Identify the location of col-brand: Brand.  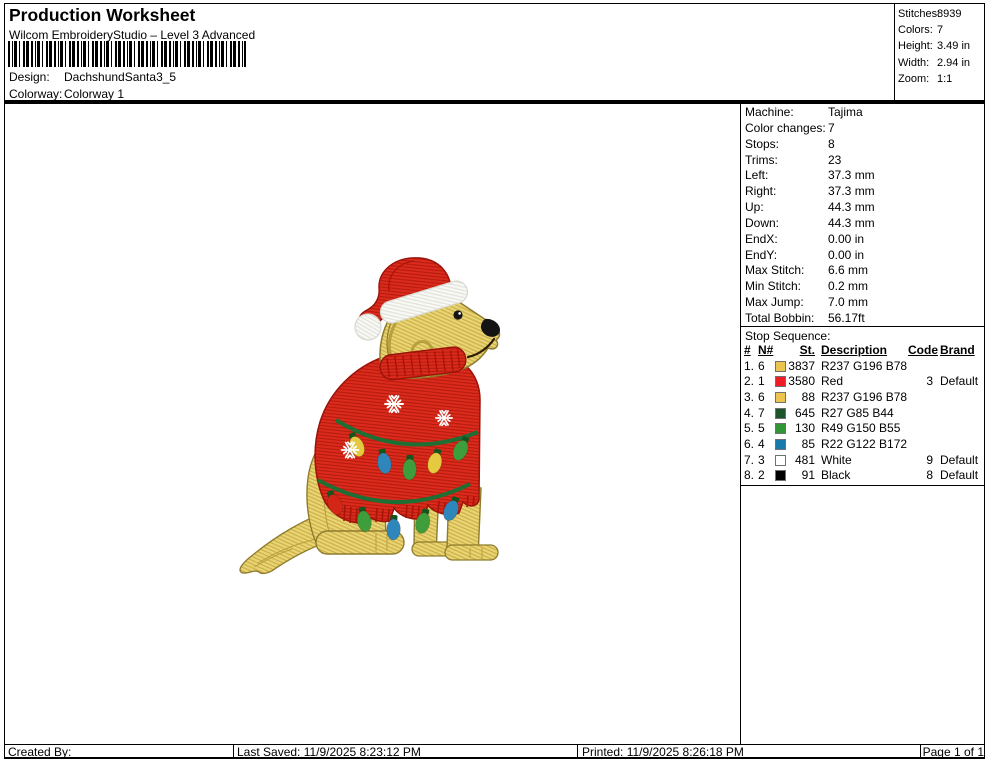
(957, 350).